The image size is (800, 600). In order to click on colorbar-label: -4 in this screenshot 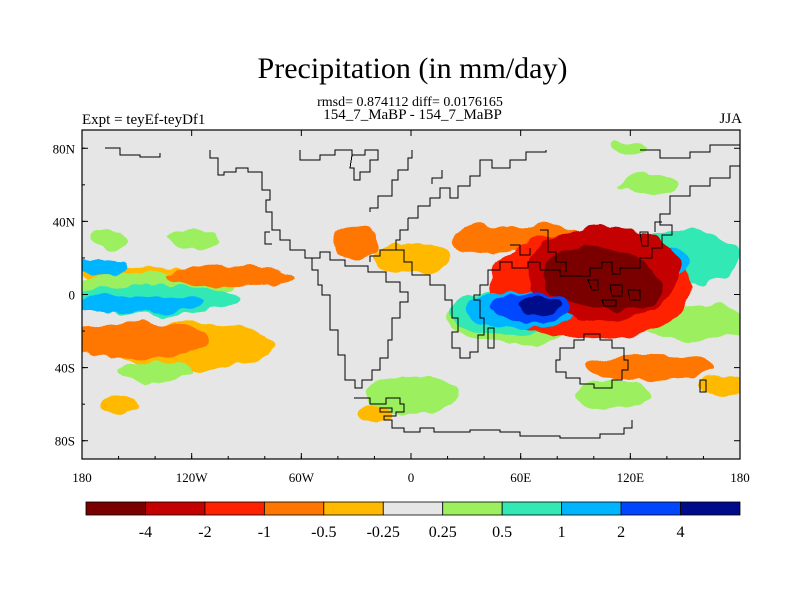, I will do `click(145, 532)`.